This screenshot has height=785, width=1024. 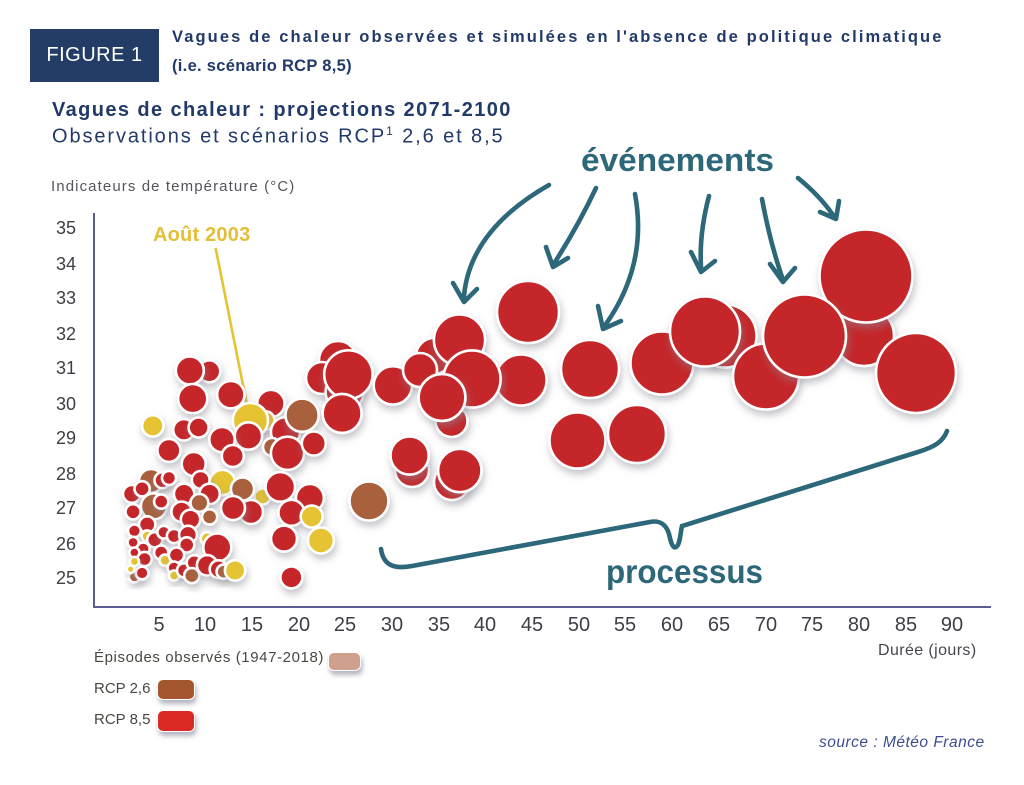 I want to click on svg-text: événements, so click(x=677, y=160).